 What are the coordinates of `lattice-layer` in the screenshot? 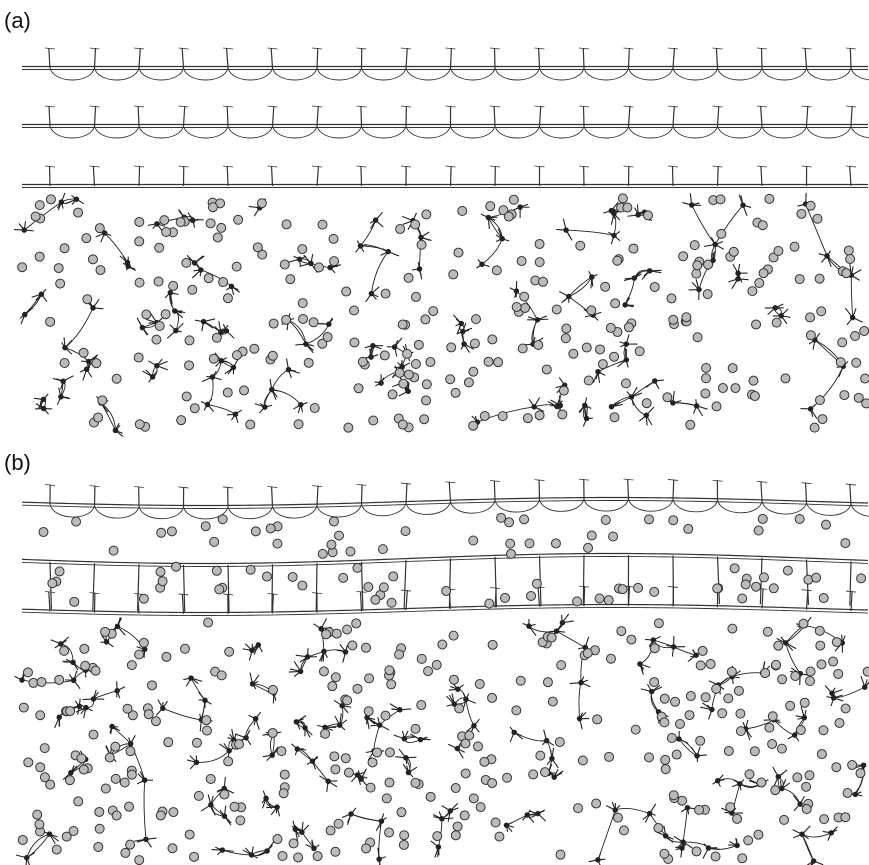 It's located at (445, 499).